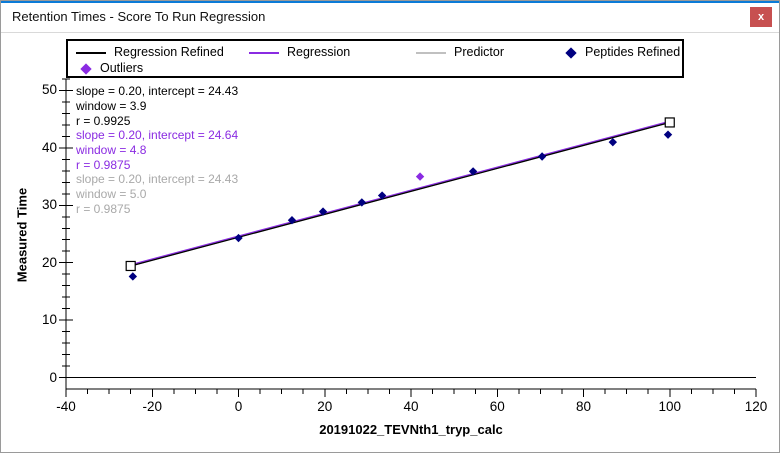  What do you see at coordinates (431, 52) in the screenshot?
I see `predictor-line-swatch` at bounding box center [431, 52].